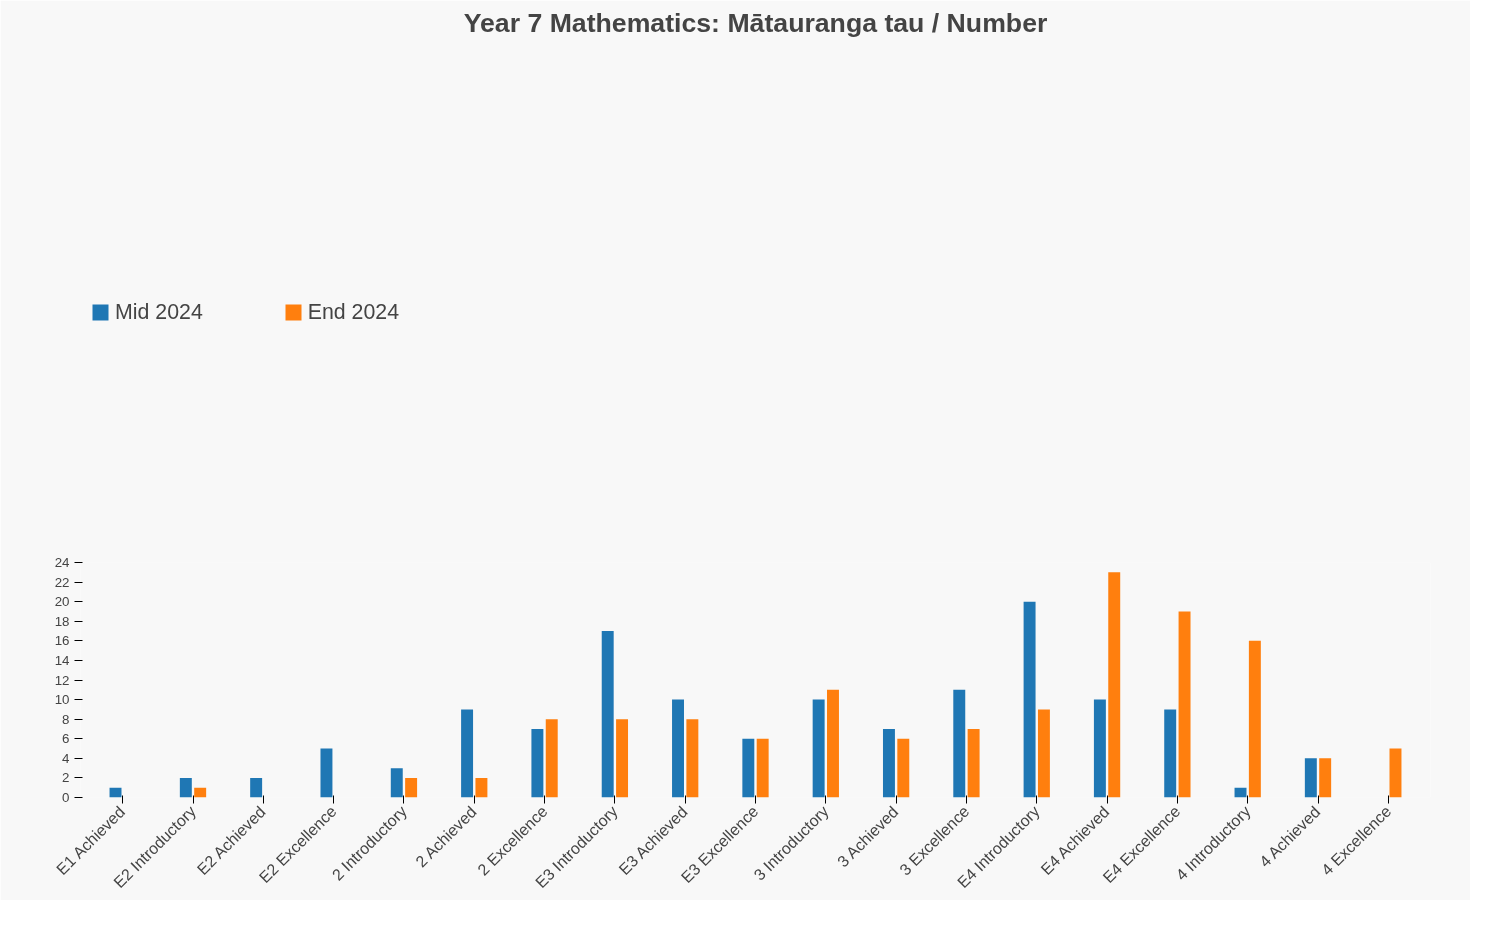 The height and width of the screenshot is (926, 1487). Describe the element at coordinates (62, 562) in the screenshot. I see `y-tick-label: 24` at that location.